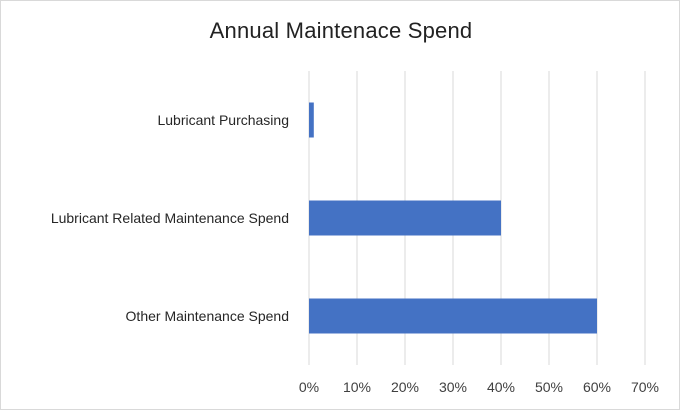 The width and height of the screenshot is (680, 411). Describe the element at coordinates (453, 387) in the screenshot. I see `x-tick-label: 30%` at that location.